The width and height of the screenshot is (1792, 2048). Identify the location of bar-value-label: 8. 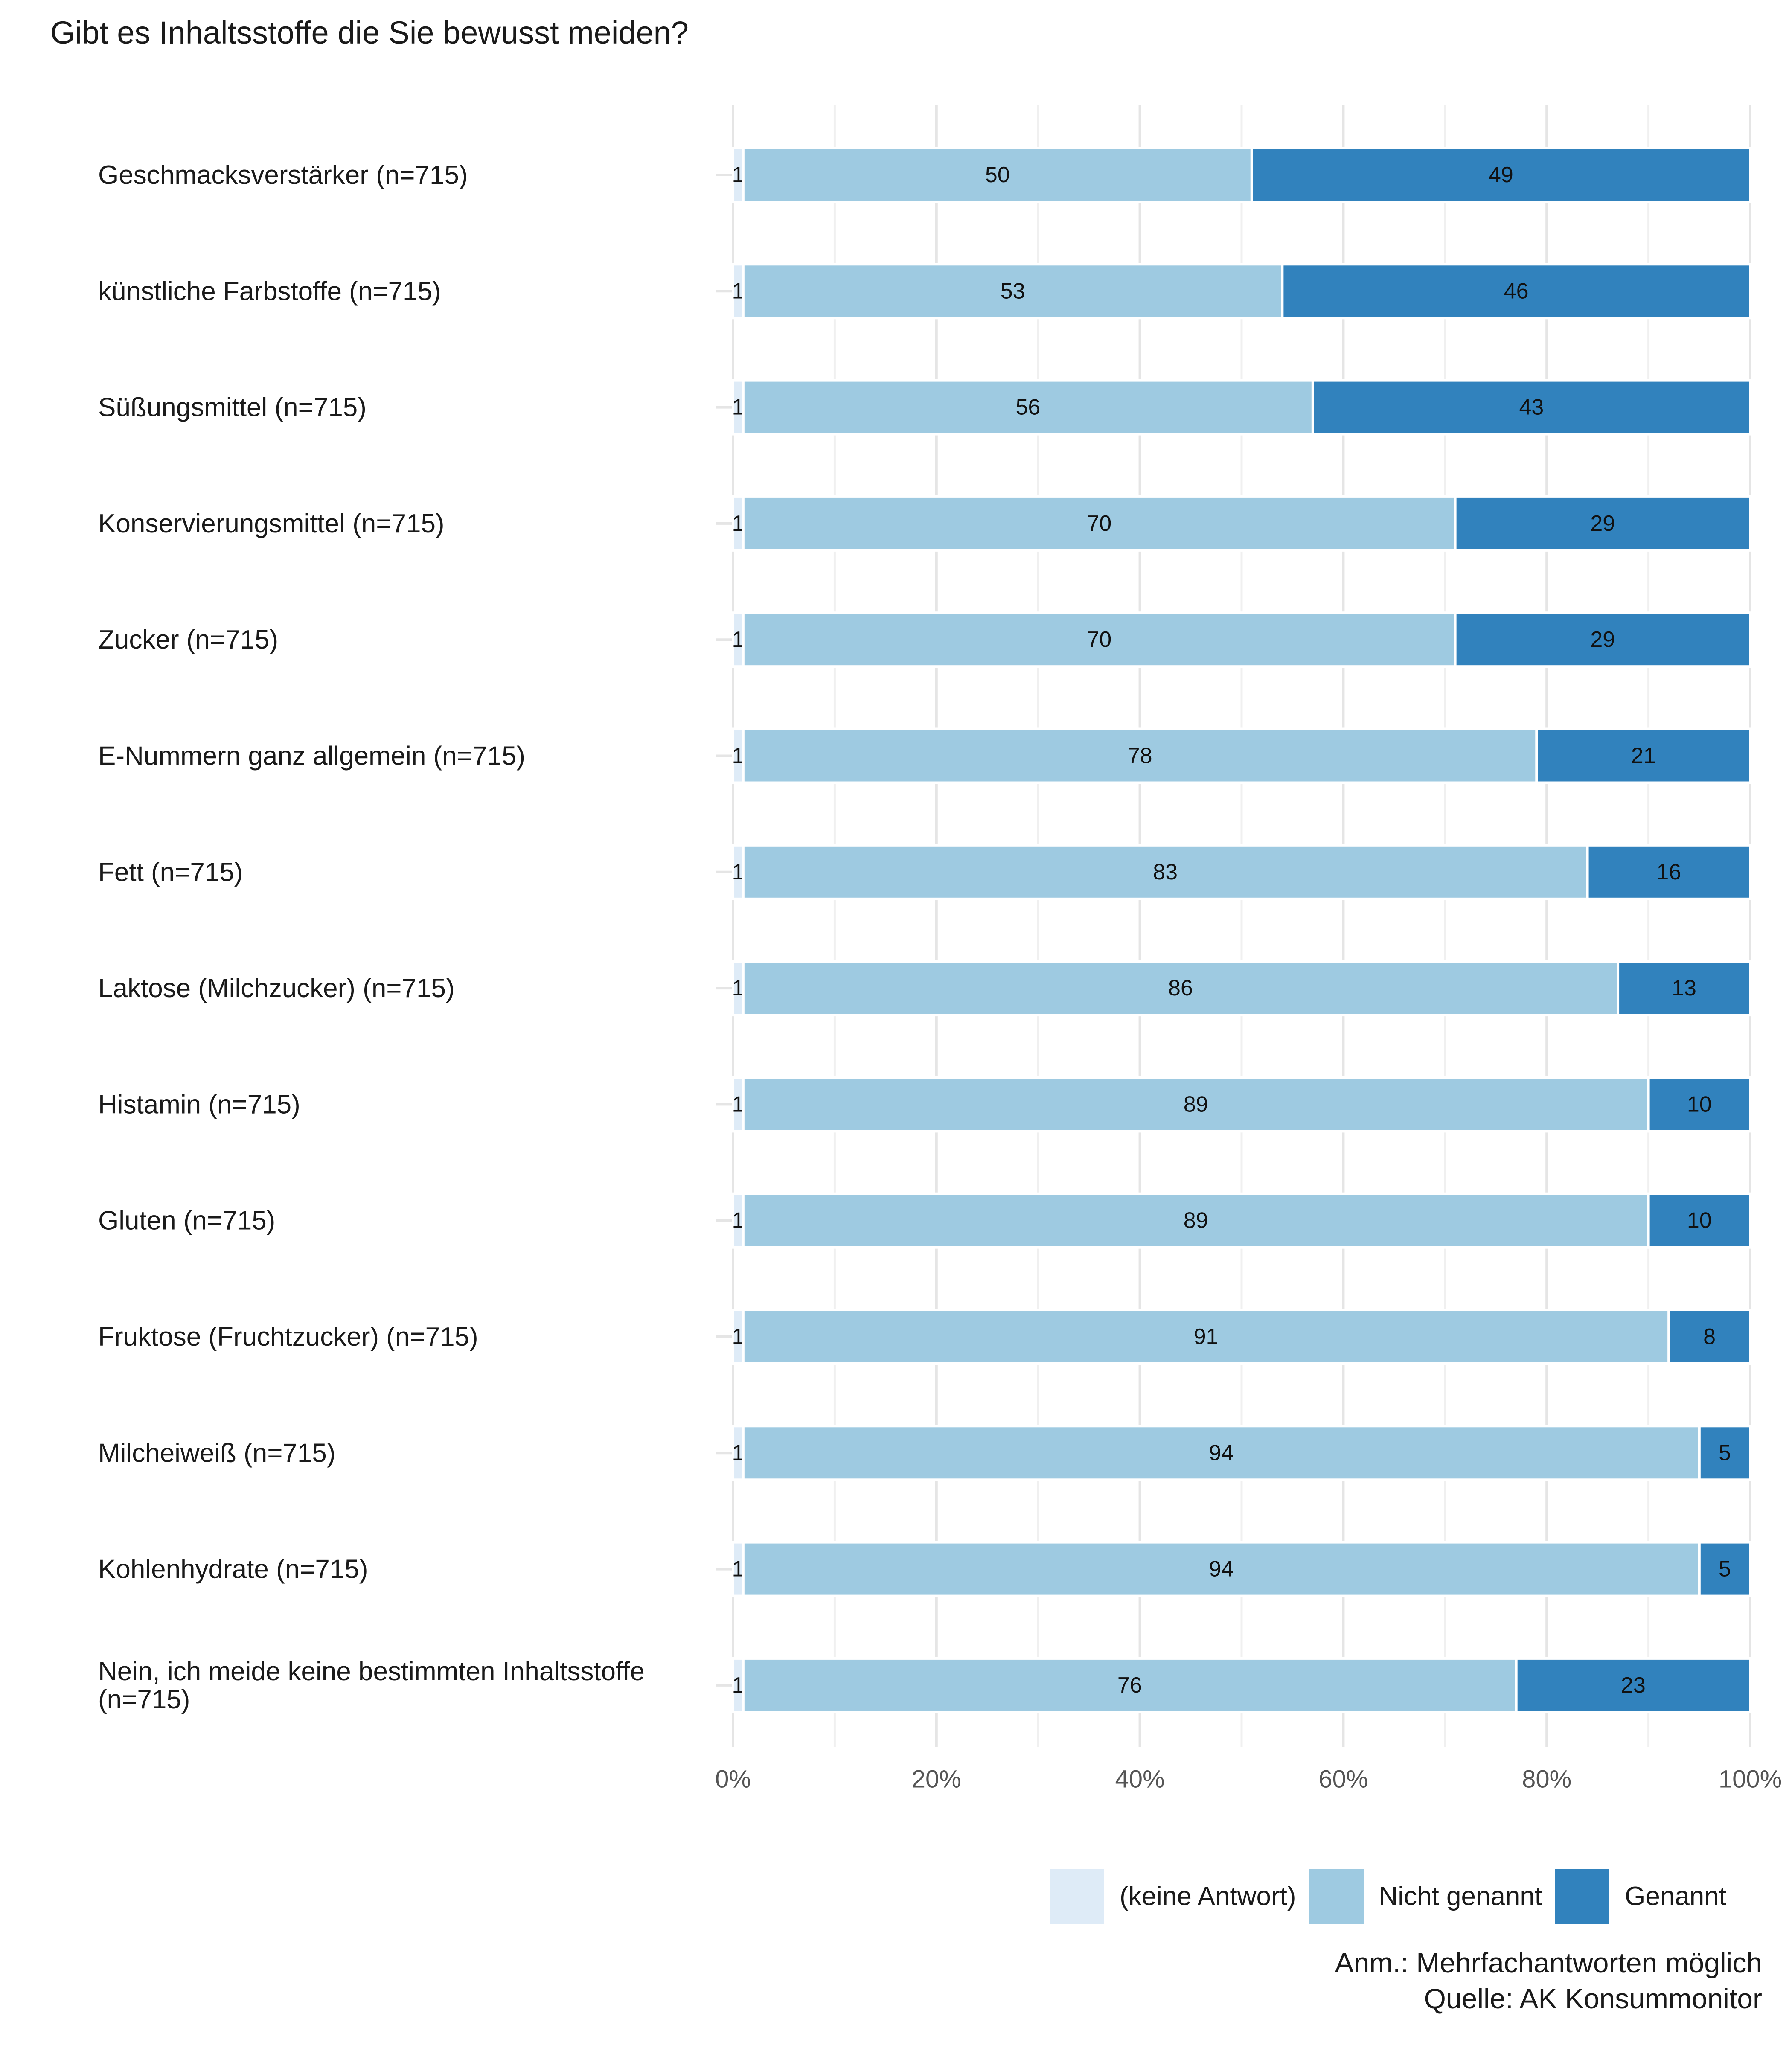
(1709, 1336).